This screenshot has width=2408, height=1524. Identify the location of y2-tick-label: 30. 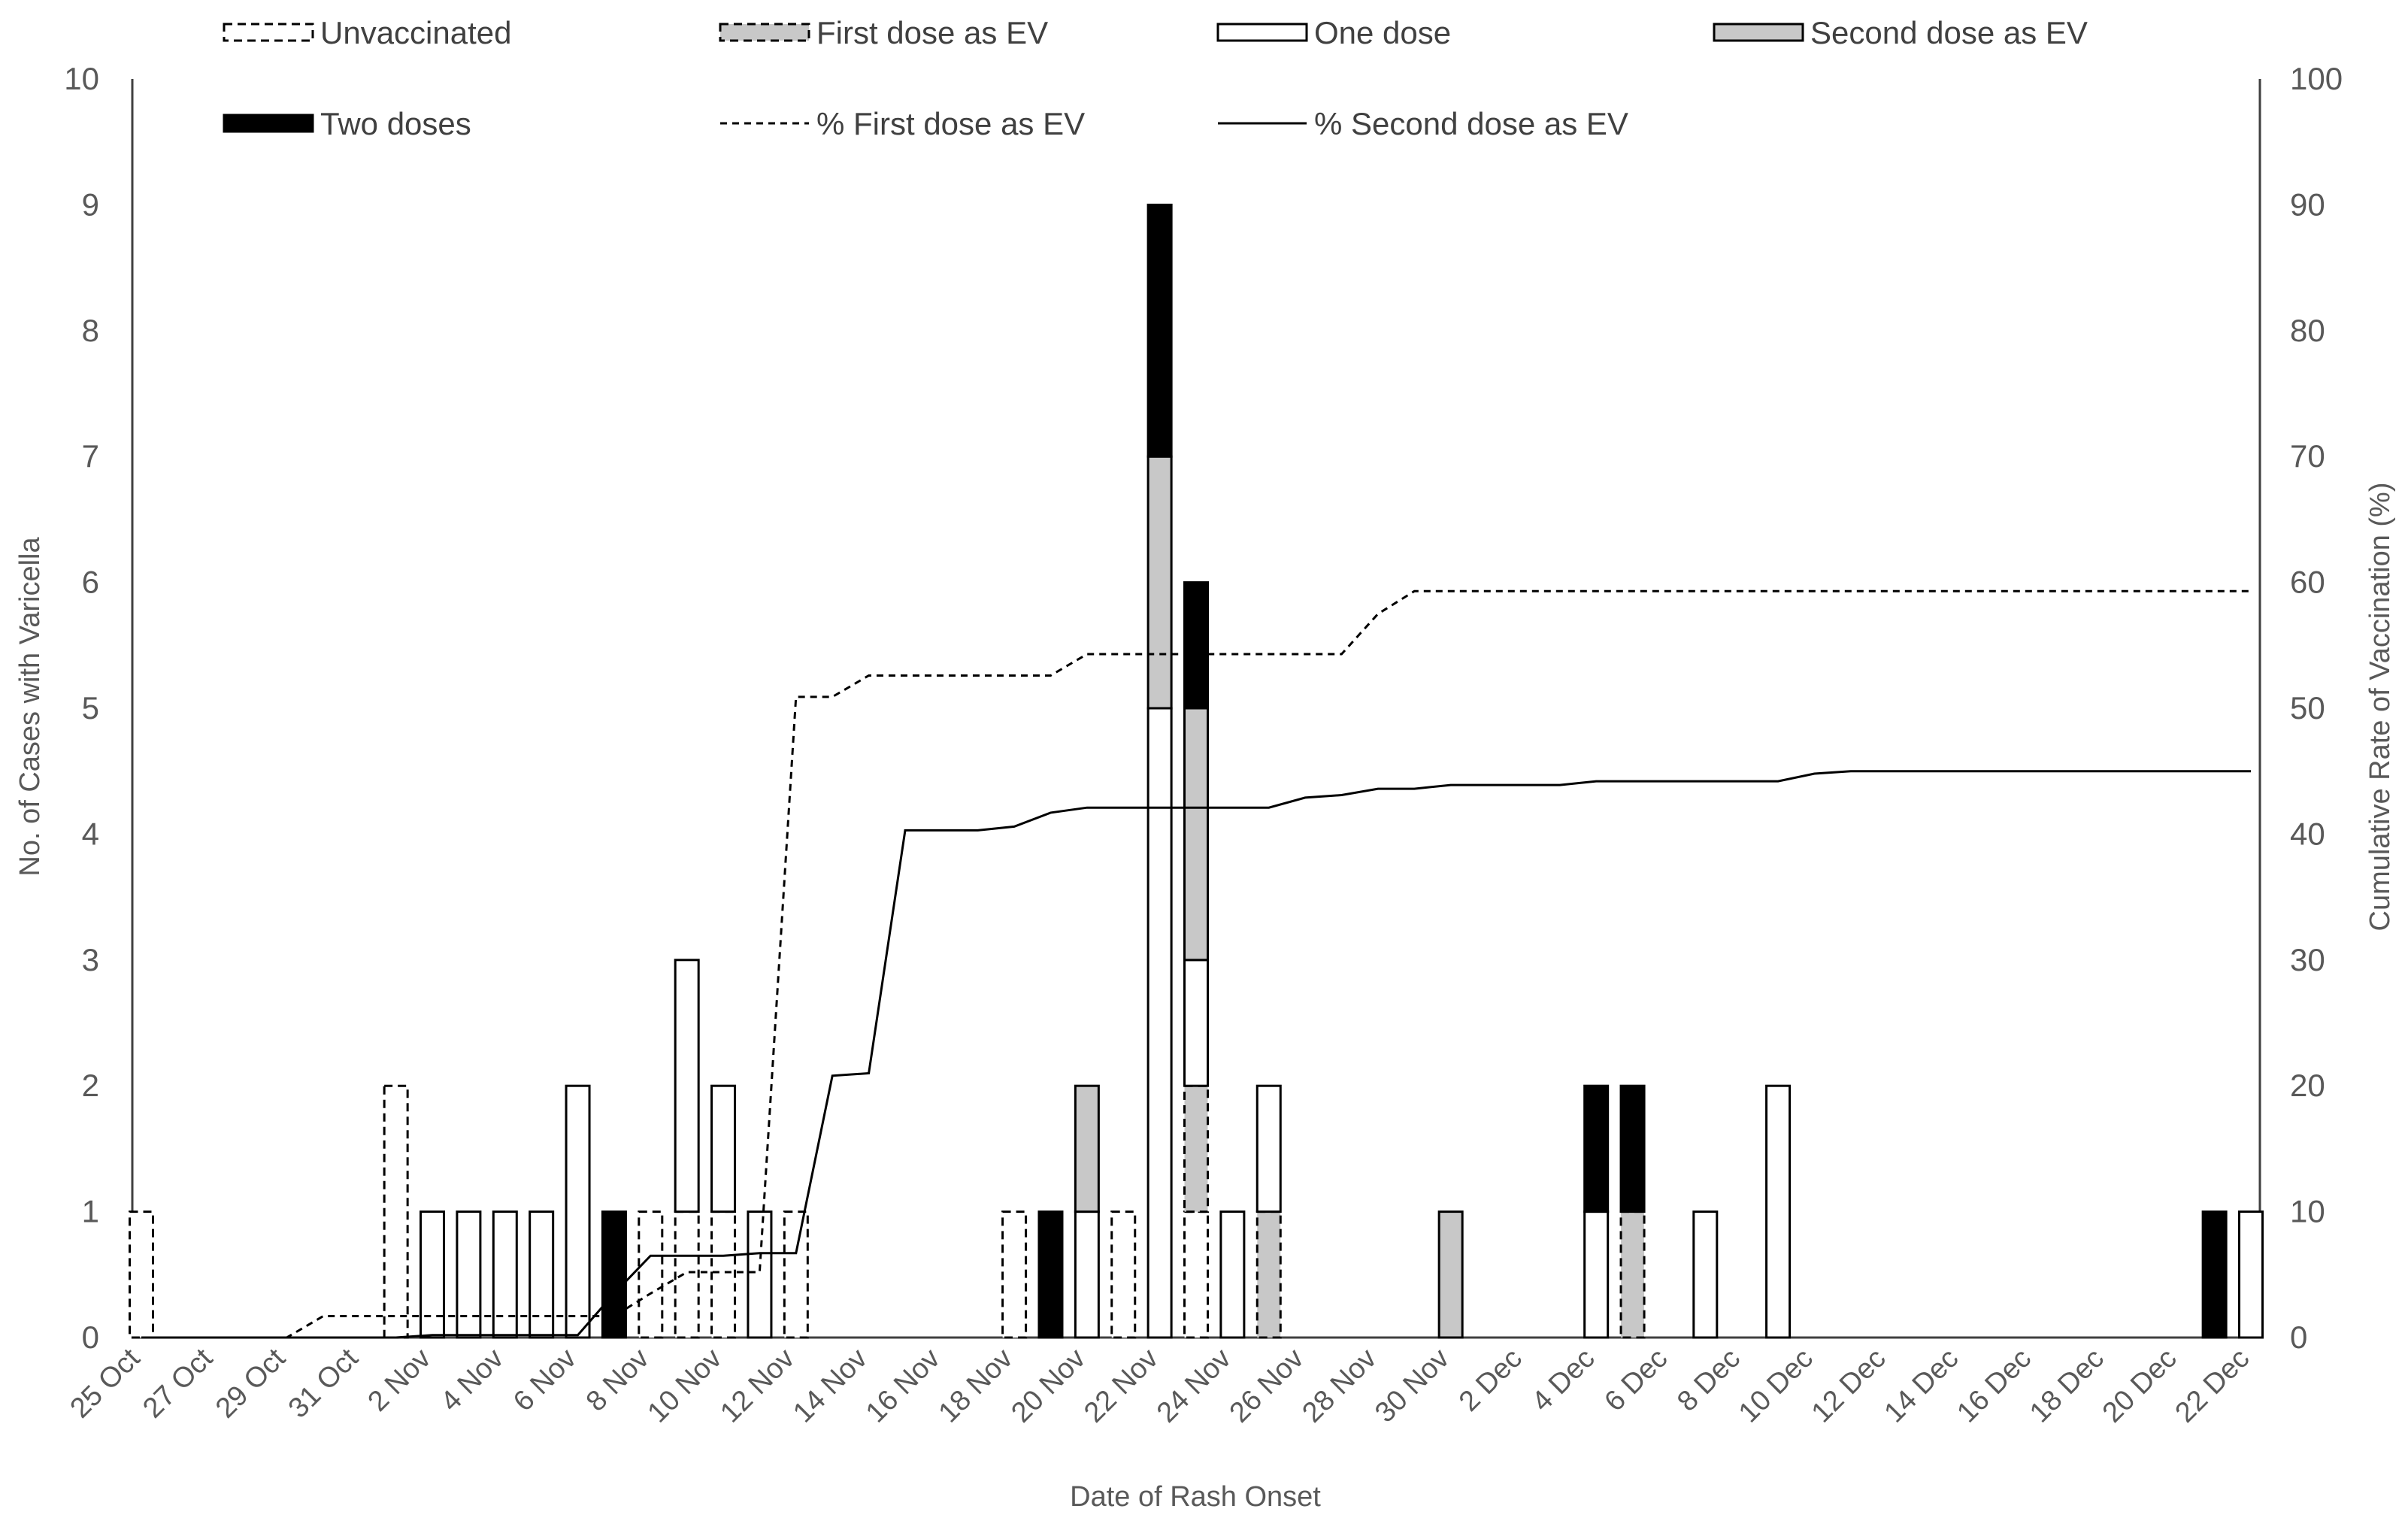
(2307, 959).